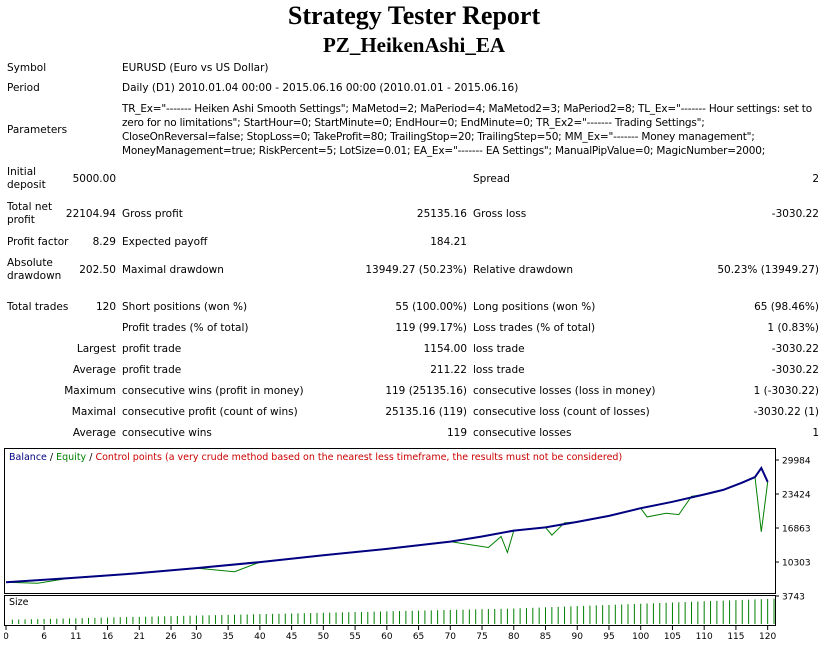  What do you see at coordinates (324, 637) in the screenshot?
I see `x-tick-label: 50` at bounding box center [324, 637].